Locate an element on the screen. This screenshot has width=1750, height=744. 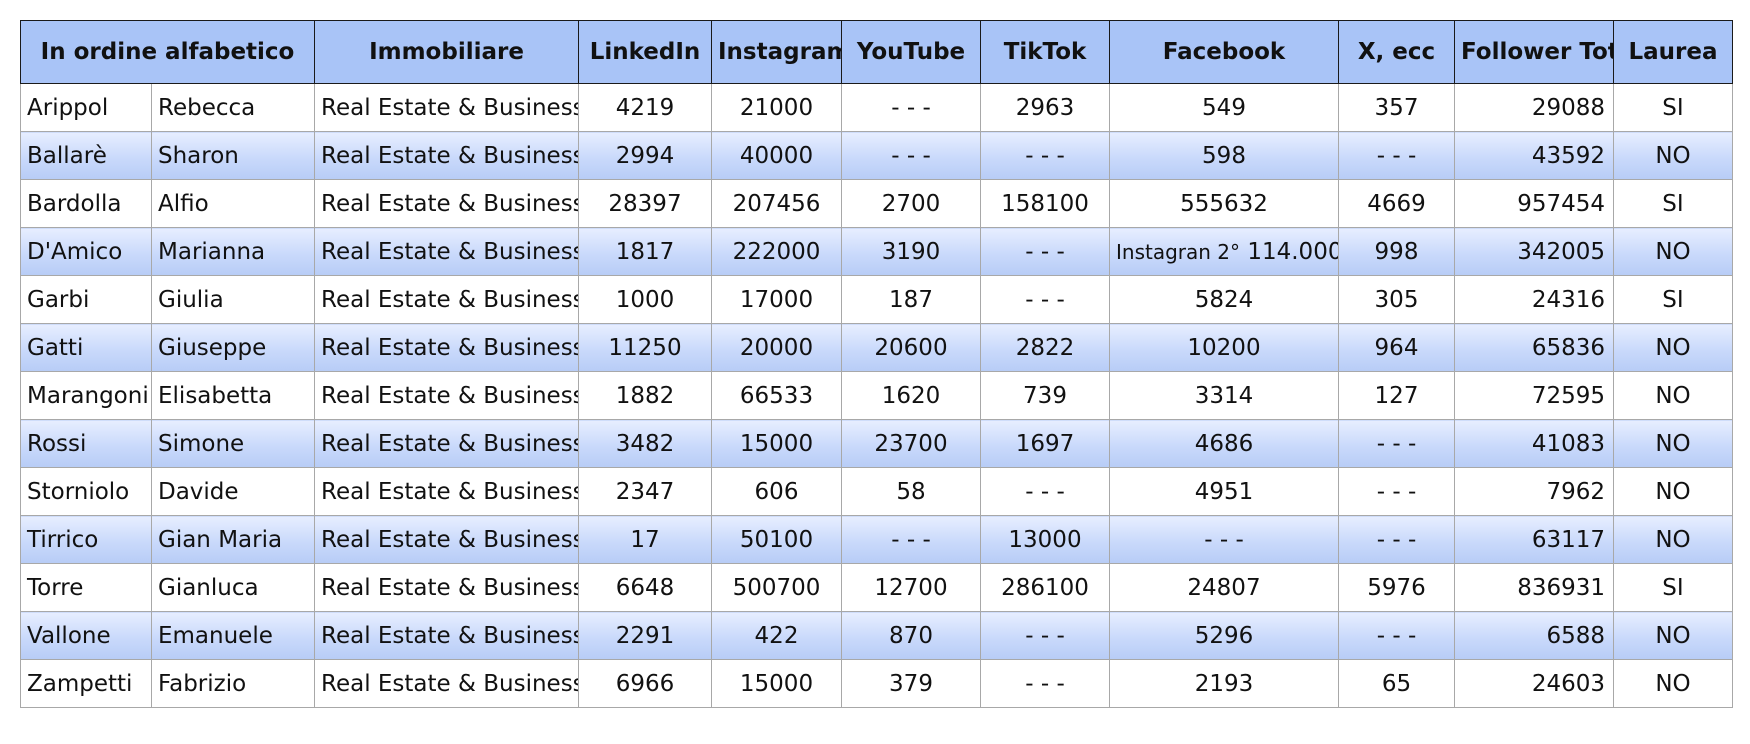
cell-first-name: Simone is located at coordinates (233, 443).